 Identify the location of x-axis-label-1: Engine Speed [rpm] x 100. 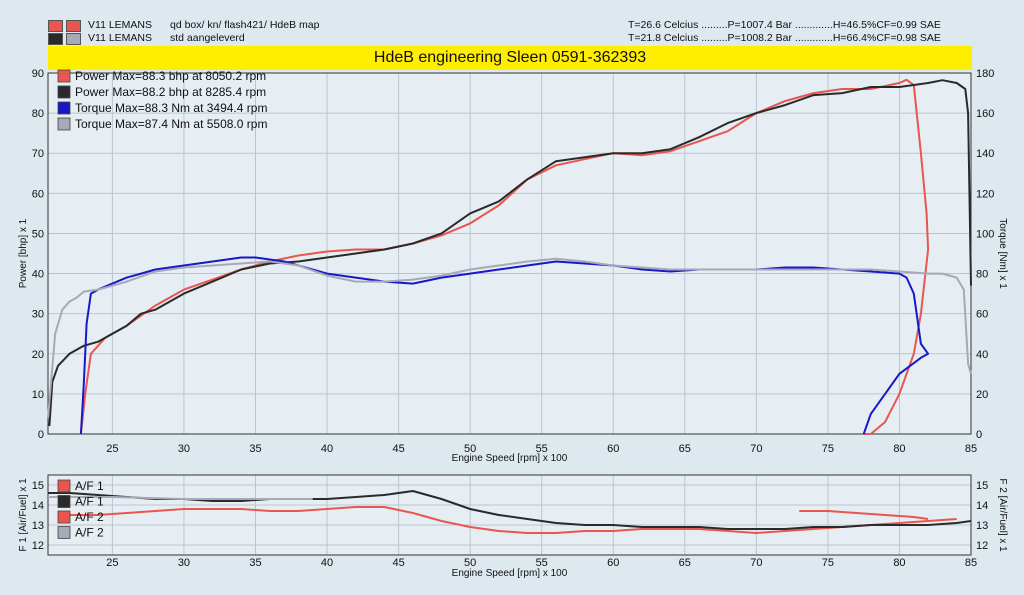
(510, 573).